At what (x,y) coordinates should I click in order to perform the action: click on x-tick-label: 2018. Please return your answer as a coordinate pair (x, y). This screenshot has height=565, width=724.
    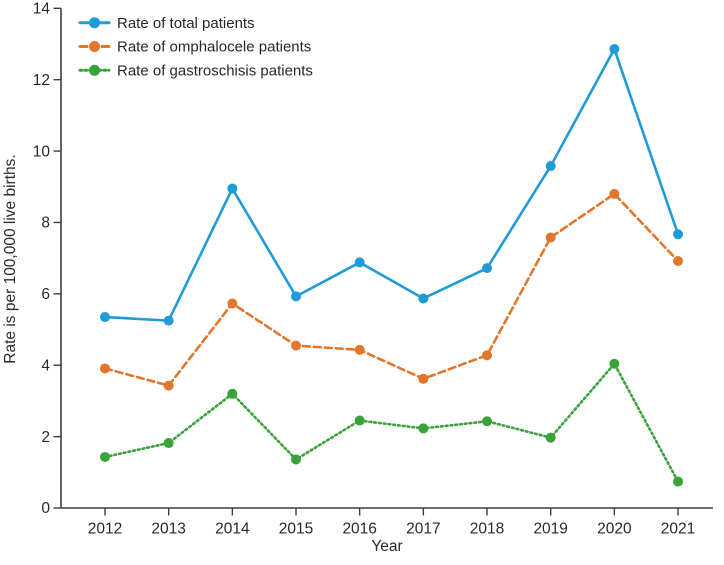
    Looking at the image, I should click on (487, 529).